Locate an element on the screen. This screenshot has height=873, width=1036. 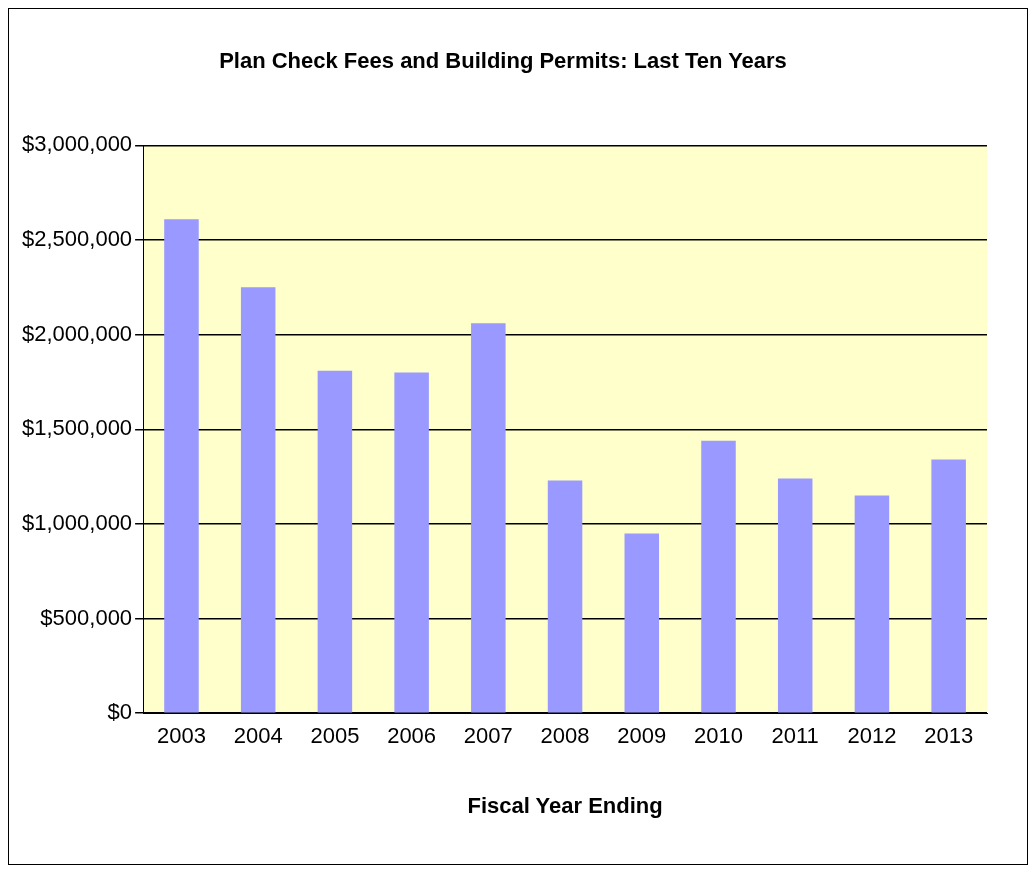
x-tick-label: 2007 is located at coordinates (488, 736).